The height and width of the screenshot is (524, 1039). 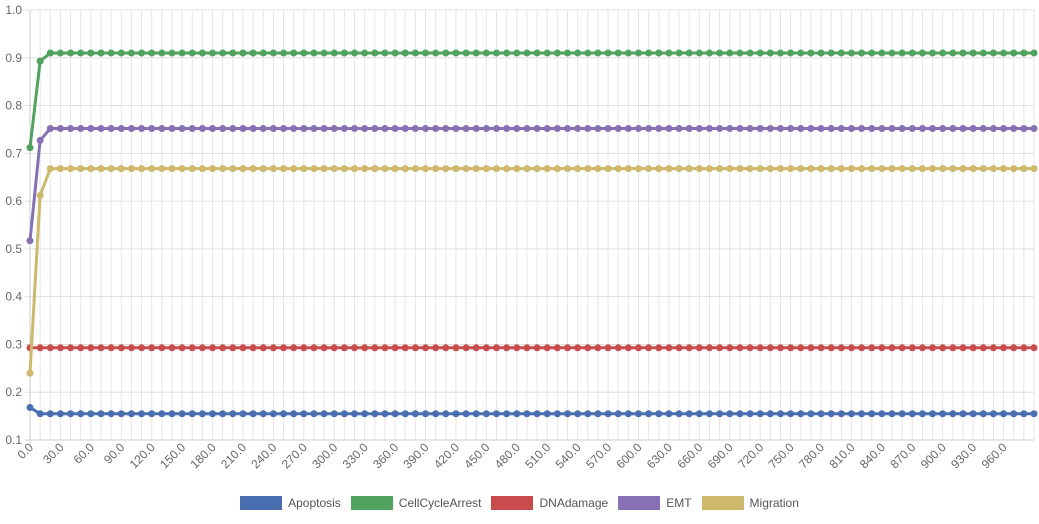 I want to click on legend-item-migration: Migration, so click(x=750, y=503).